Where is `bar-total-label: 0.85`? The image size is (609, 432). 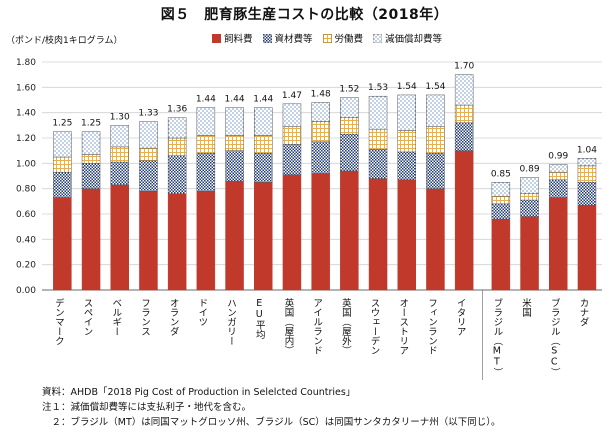
bar-total-label: 0.85 is located at coordinates (501, 174).